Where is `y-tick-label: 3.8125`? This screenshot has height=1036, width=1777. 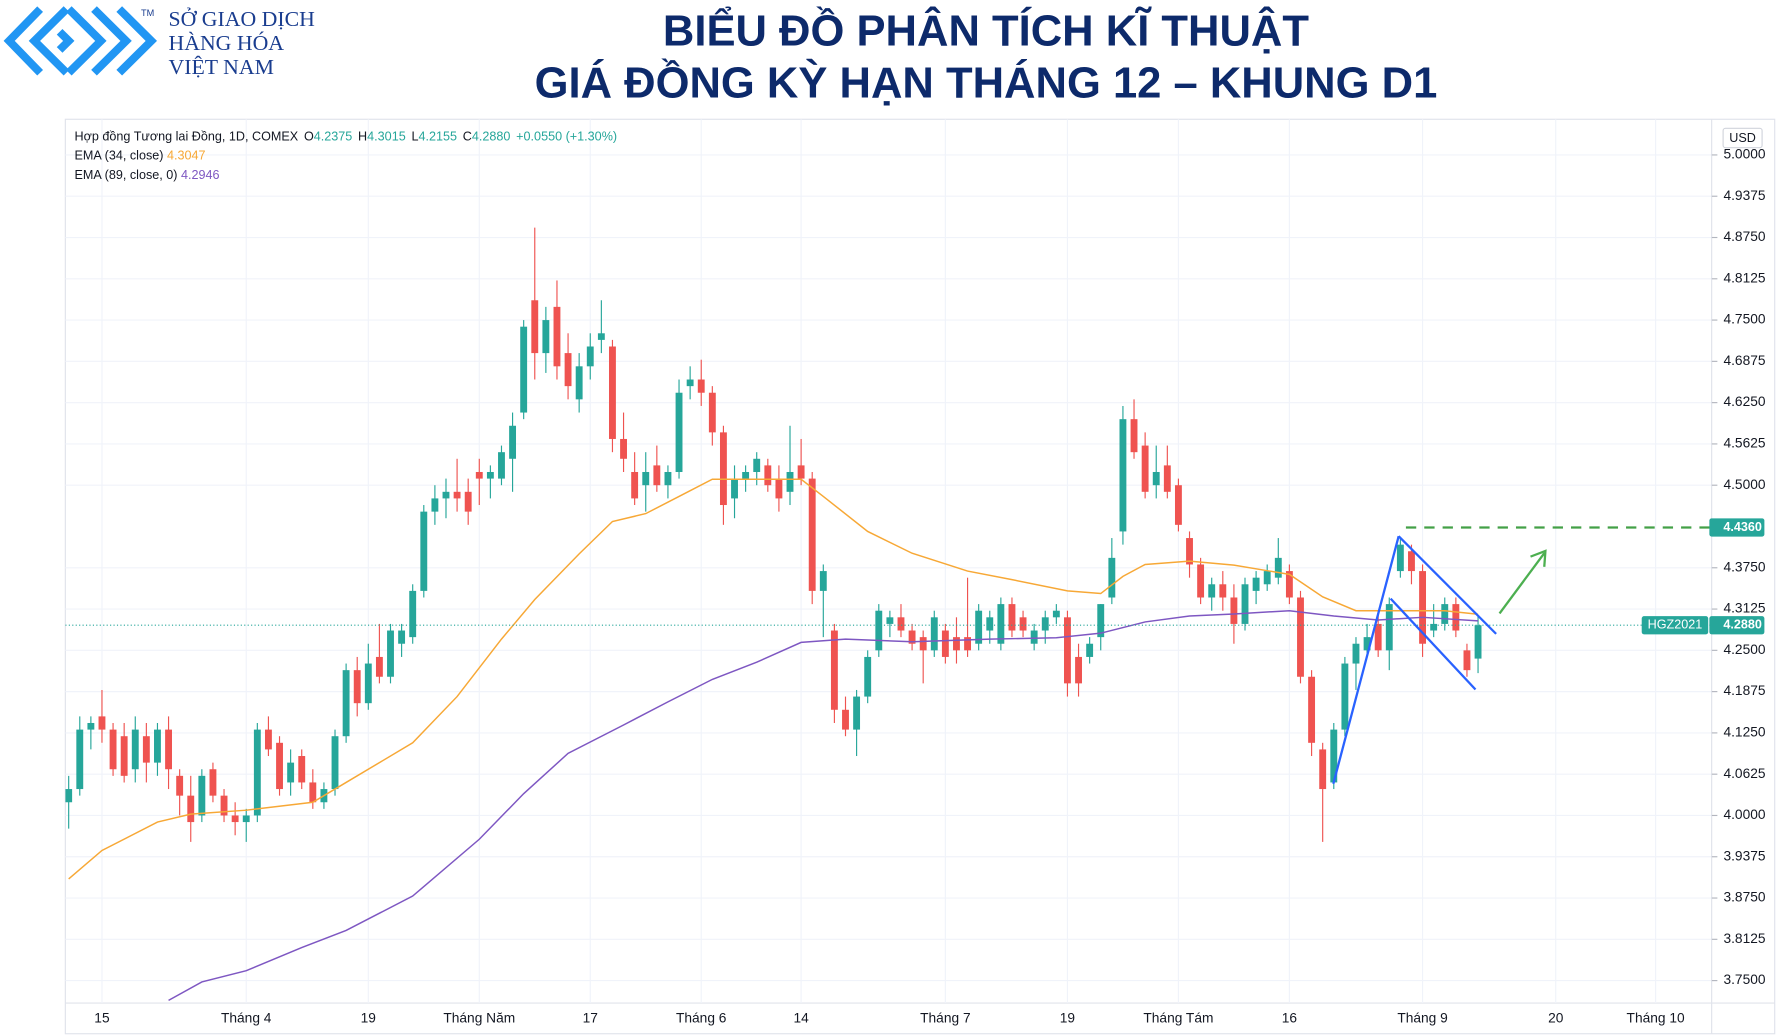 y-tick-label: 3.8125 is located at coordinates (1744, 938).